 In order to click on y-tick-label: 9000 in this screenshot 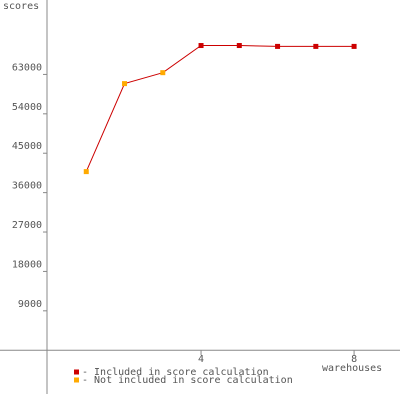, I will do `click(30, 304)`.